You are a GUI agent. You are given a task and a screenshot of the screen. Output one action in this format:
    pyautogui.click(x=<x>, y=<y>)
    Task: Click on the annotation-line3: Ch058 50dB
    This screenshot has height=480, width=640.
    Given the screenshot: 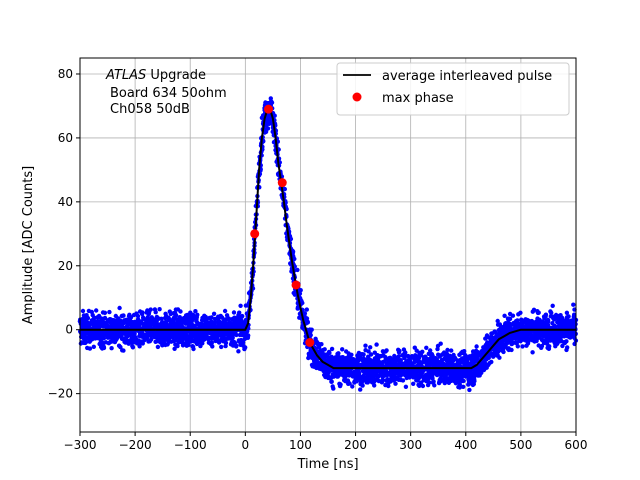 What is the action you would take?
    pyautogui.click(x=150, y=109)
    